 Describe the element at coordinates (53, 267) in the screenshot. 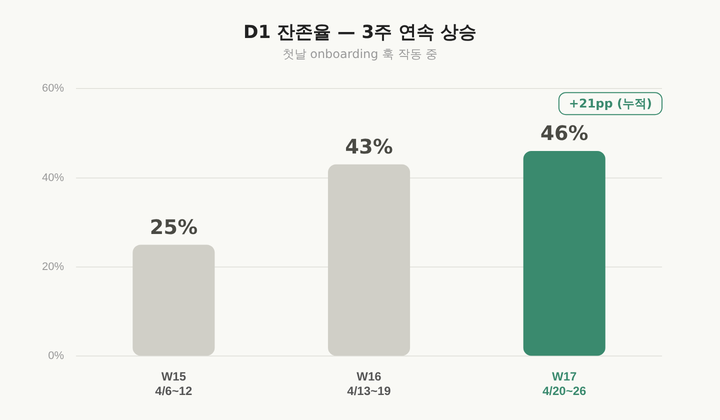

I see `y-tick-label: 20%` at that location.